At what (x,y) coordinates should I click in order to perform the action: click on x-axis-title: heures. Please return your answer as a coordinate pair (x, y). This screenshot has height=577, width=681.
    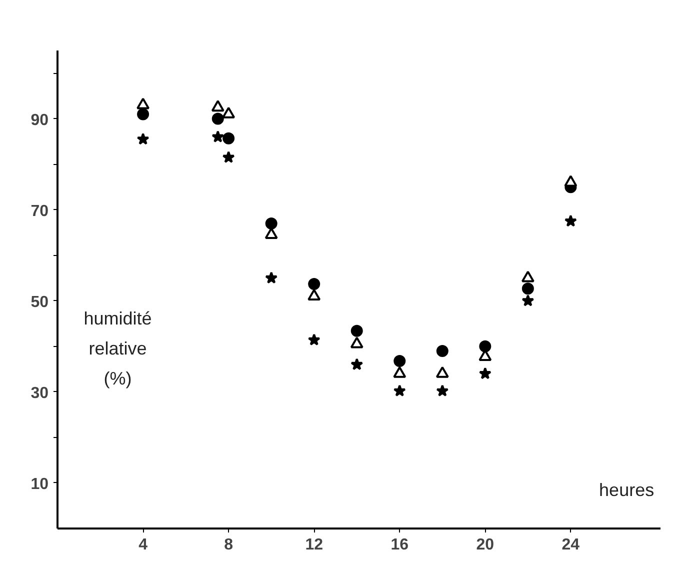
    Looking at the image, I should click on (626, 490).